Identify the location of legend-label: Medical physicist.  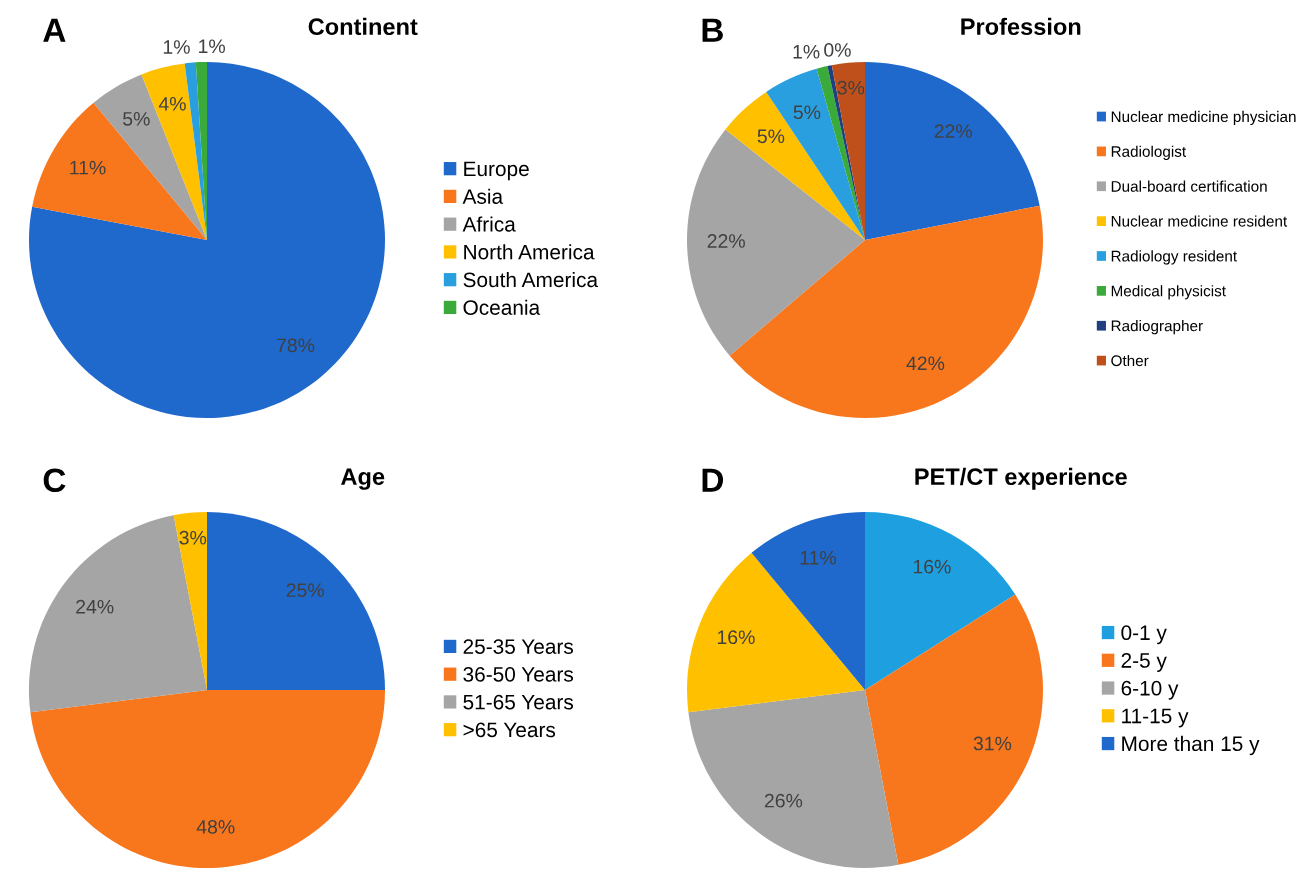
(1168, 292).